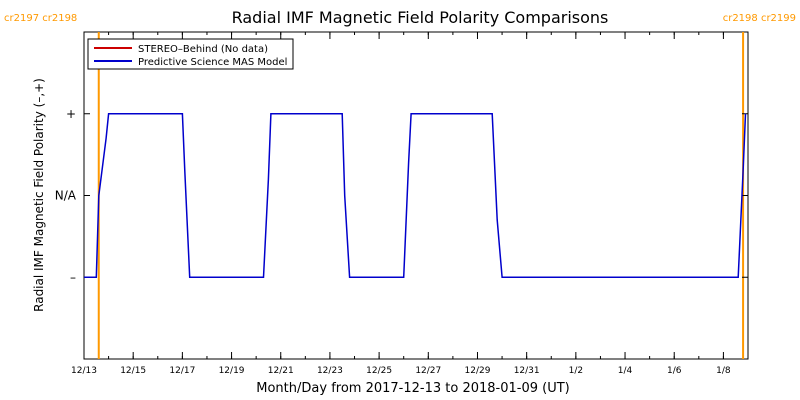  What do you see at coordinates (73, 277) in the screenshot?
I see `y-tick-label: –` at bounding box center [73, 277].